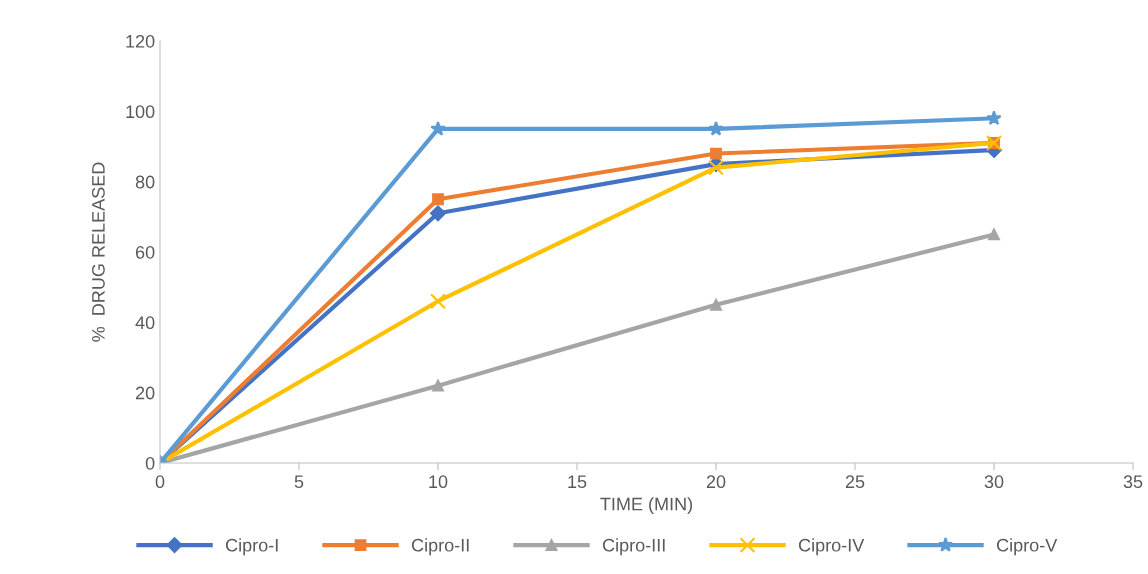 The width and height of the screenshot is (1148, 574). I want to click on x-tick-label: 35, so click(1133, 482).